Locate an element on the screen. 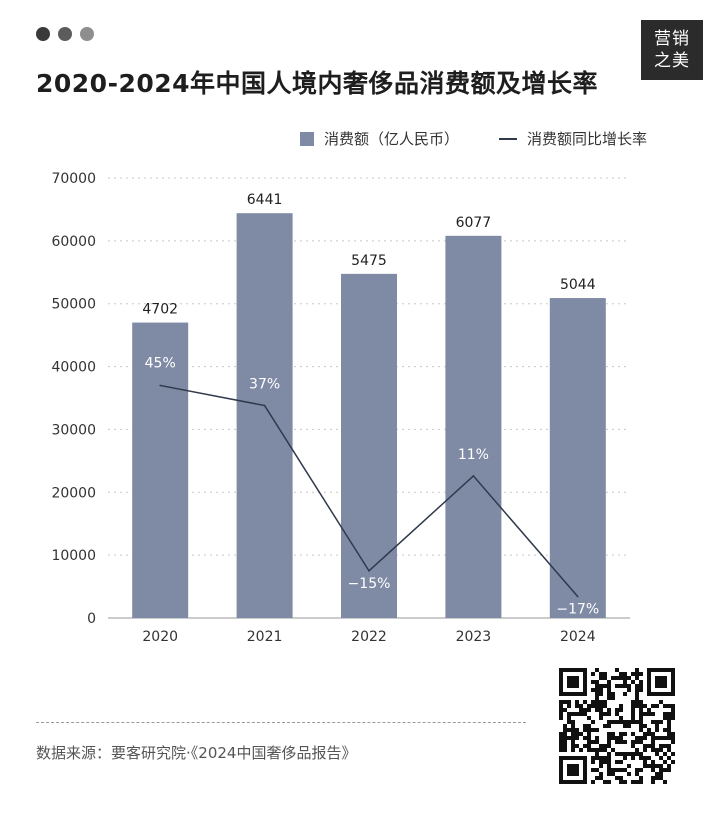 The height and width of the screenshot is (823, 721). legend-item-bar: 消费额（亿人民币） is located at coordinates (379, 138).